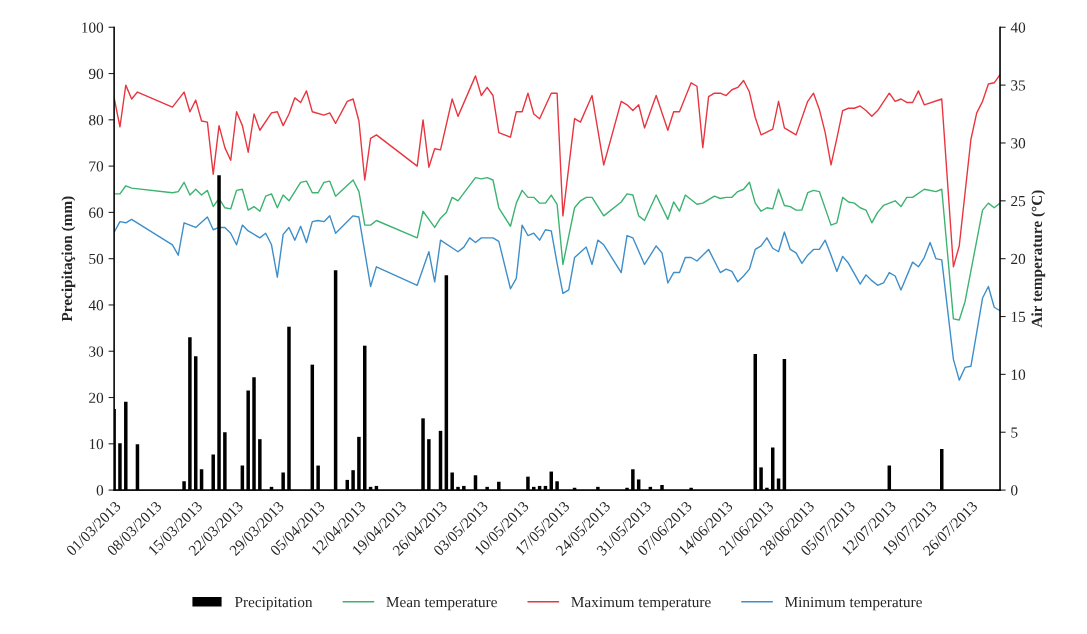 Image resolution: width=1087 pixels, height=634 pixels. Describe the element at coordinates (853, 603) in the screenshot. I see `legend-label: Minimum temperature` at that location.